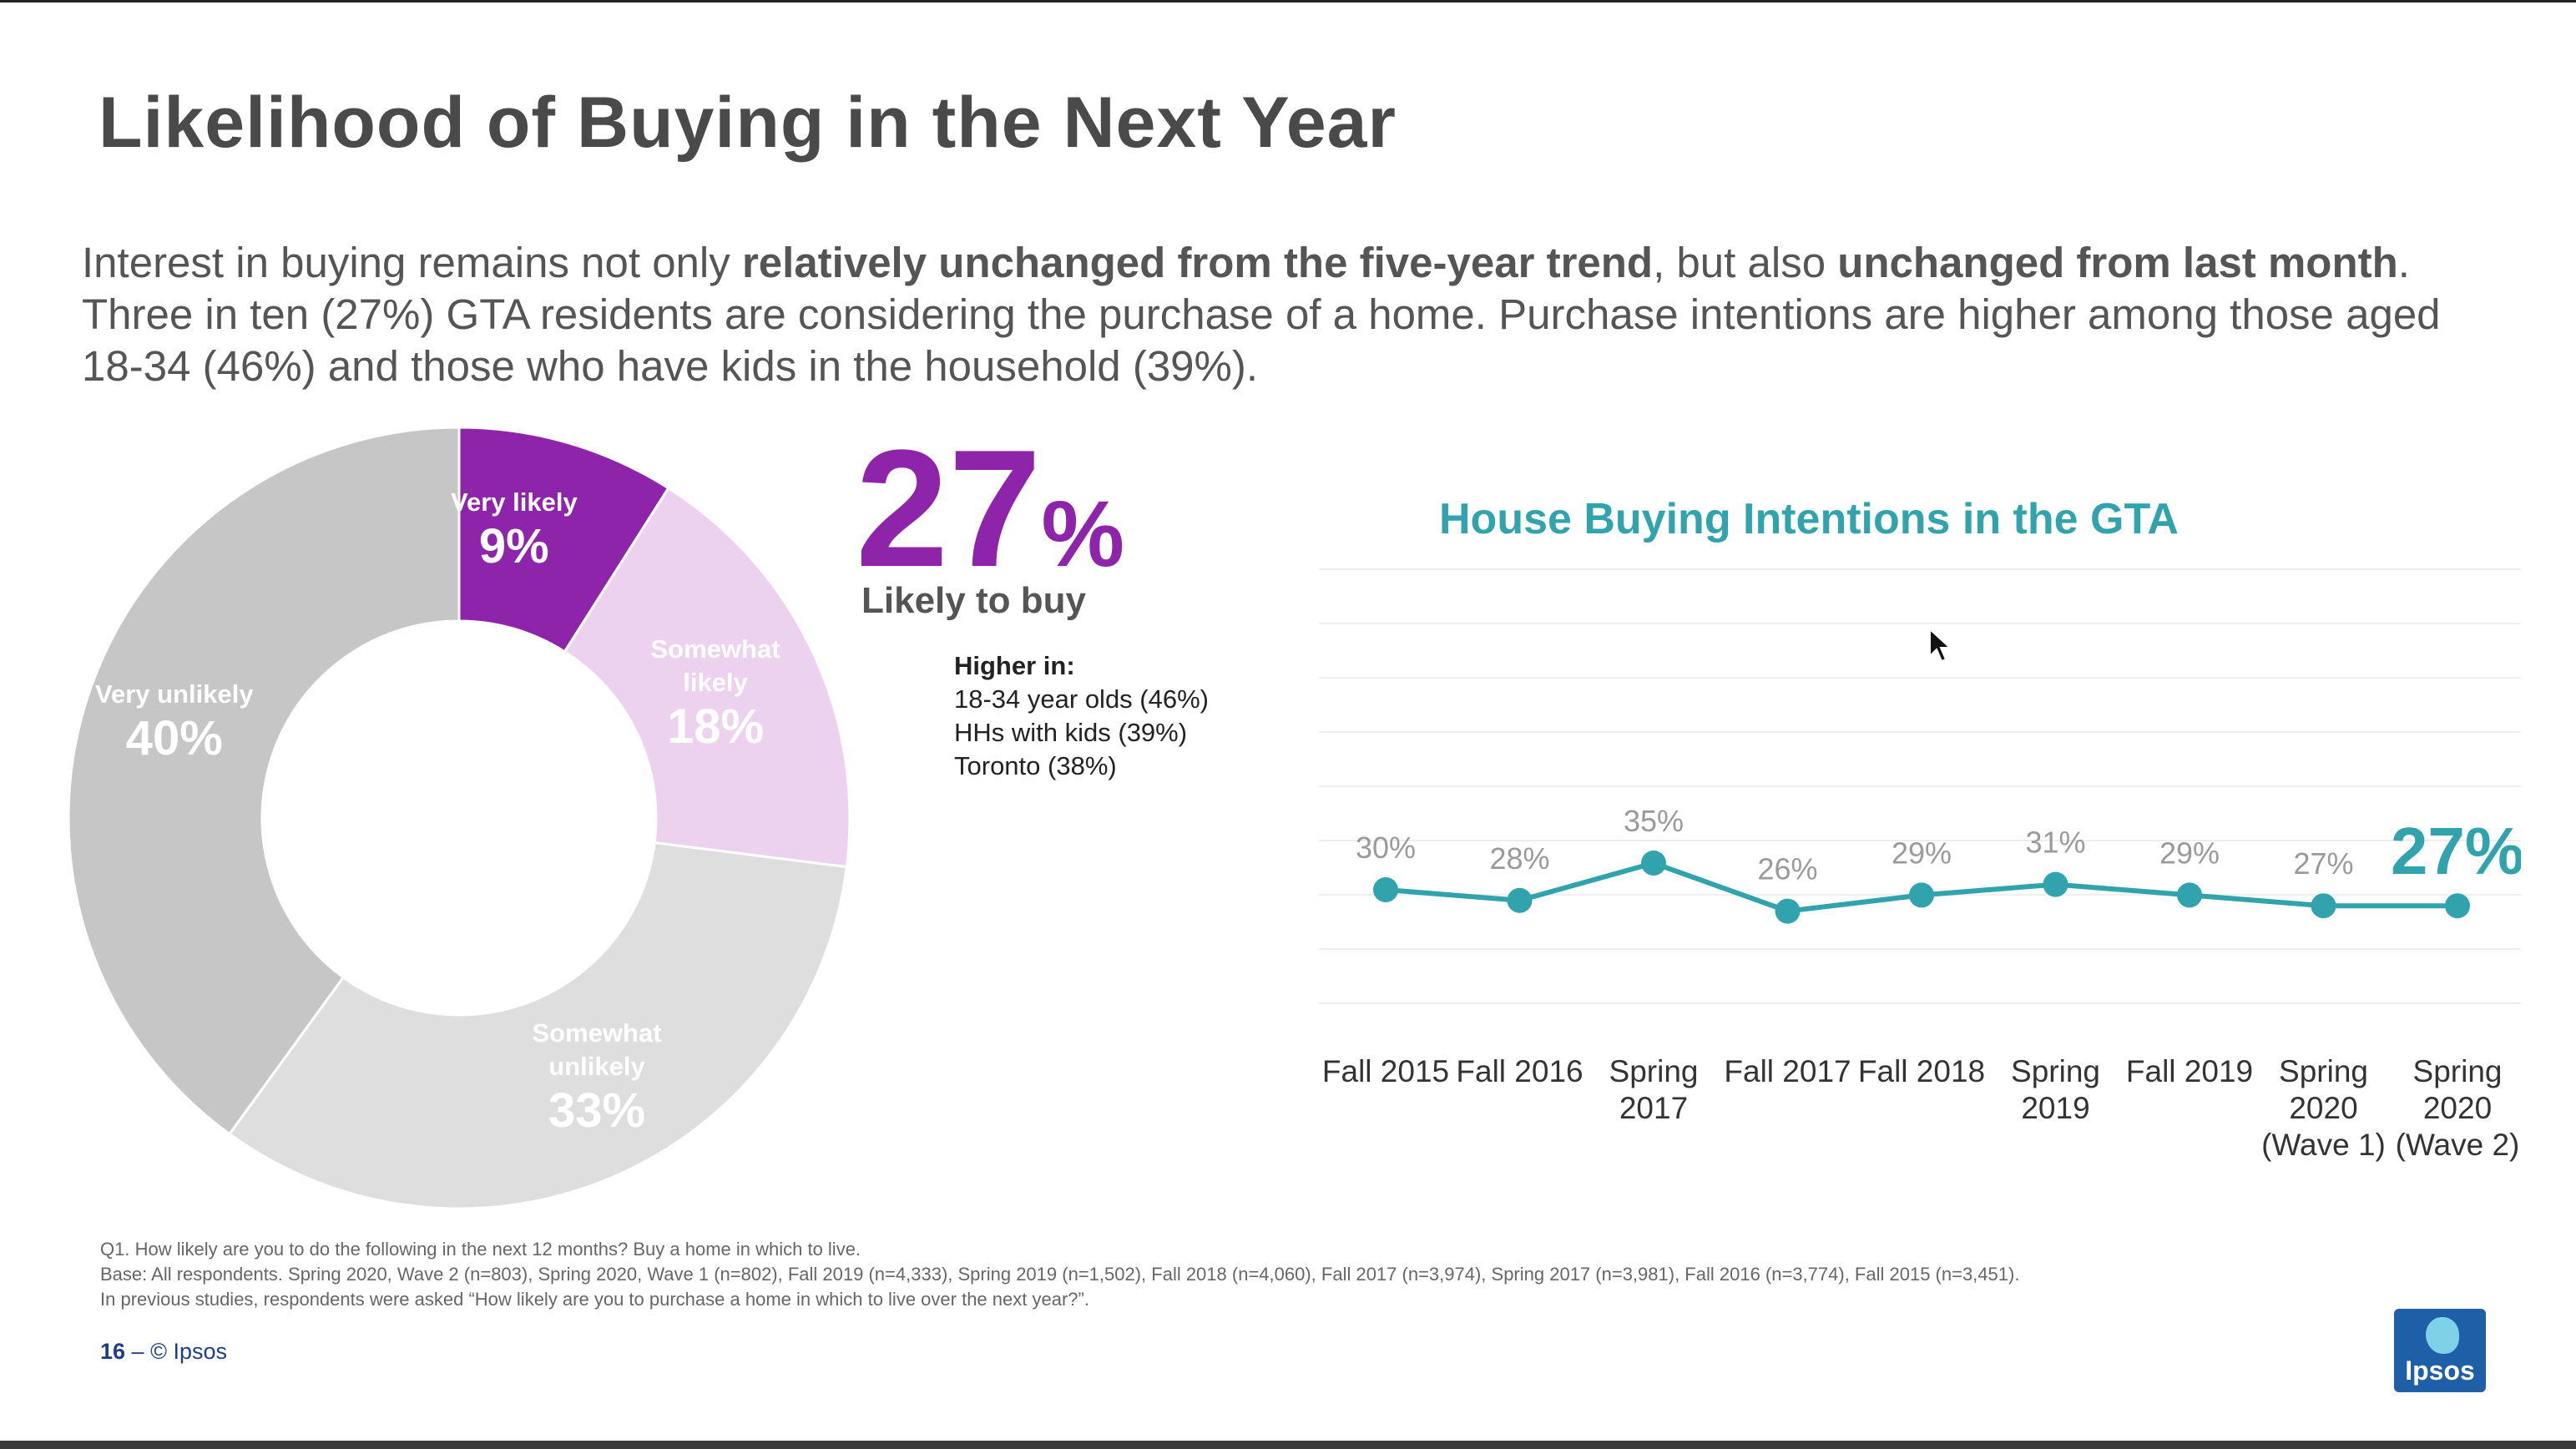 The height and width of the screenshot is (1449, 2576). I want to click on data-label: 30%, so click(1386, 848).